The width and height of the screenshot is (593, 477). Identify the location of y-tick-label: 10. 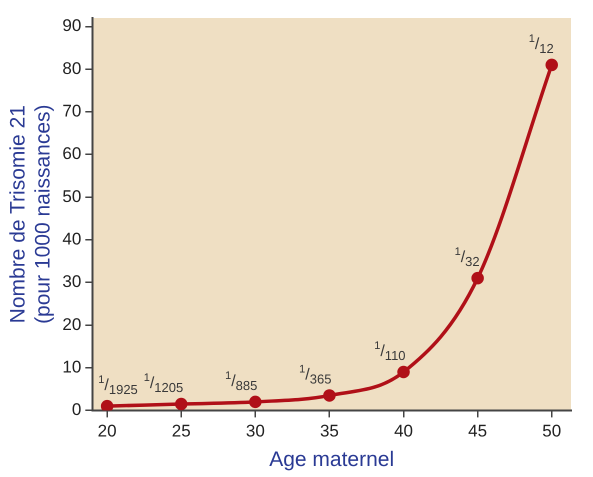
(72, 366).